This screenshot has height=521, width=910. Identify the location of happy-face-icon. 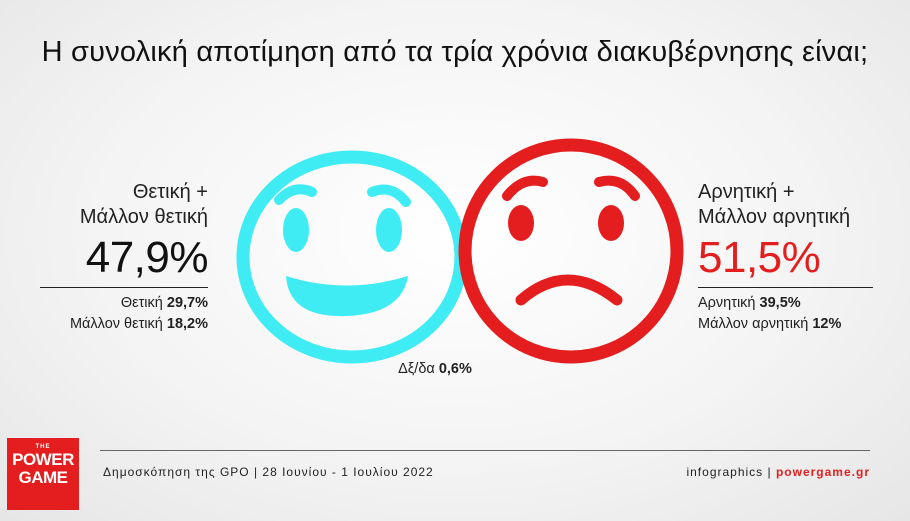
(352, 257).